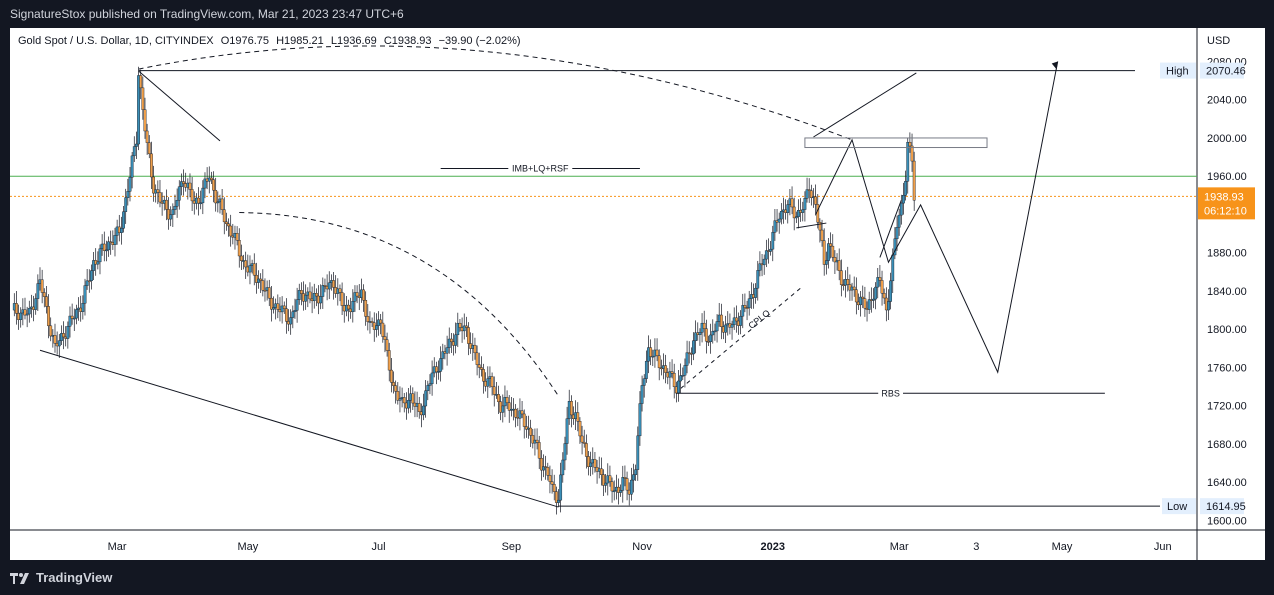  What do you see at coordinates (1227, 407) in the screenshot?
I see `y-tick-label: 1720.00` at bounding box center [1227, 407].